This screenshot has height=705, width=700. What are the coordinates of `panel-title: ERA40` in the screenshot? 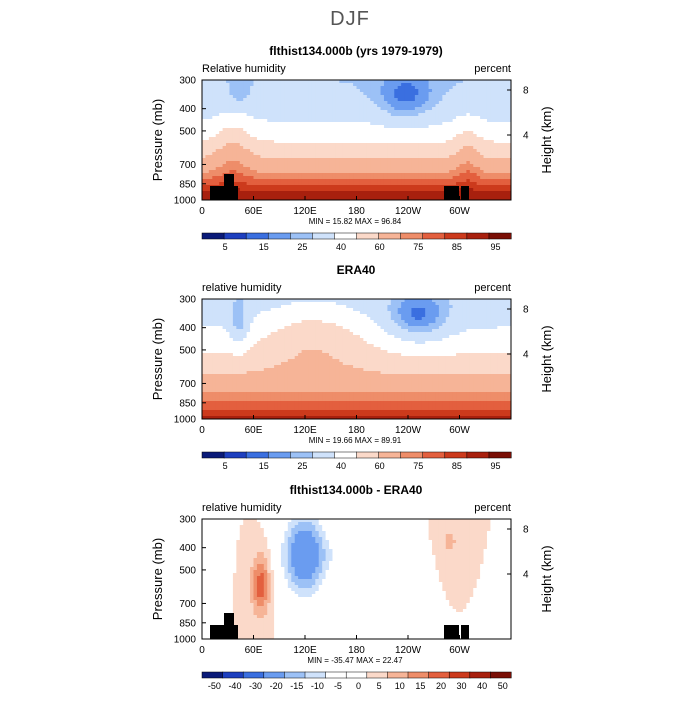 It's located at (356, 270).